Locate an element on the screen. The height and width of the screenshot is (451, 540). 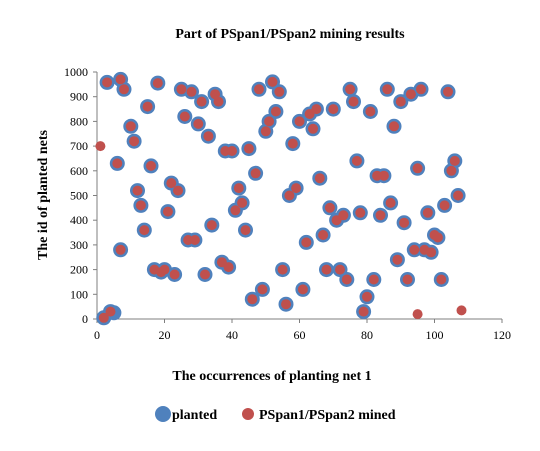
y-tick-label: 500 is located at coordinates (79, 196).